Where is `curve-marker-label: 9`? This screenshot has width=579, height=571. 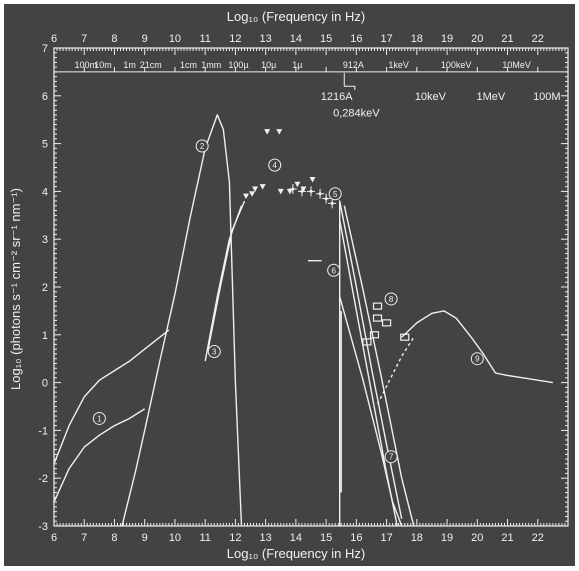
curve-marker-label: 9 is located at coordinates (477, 359).